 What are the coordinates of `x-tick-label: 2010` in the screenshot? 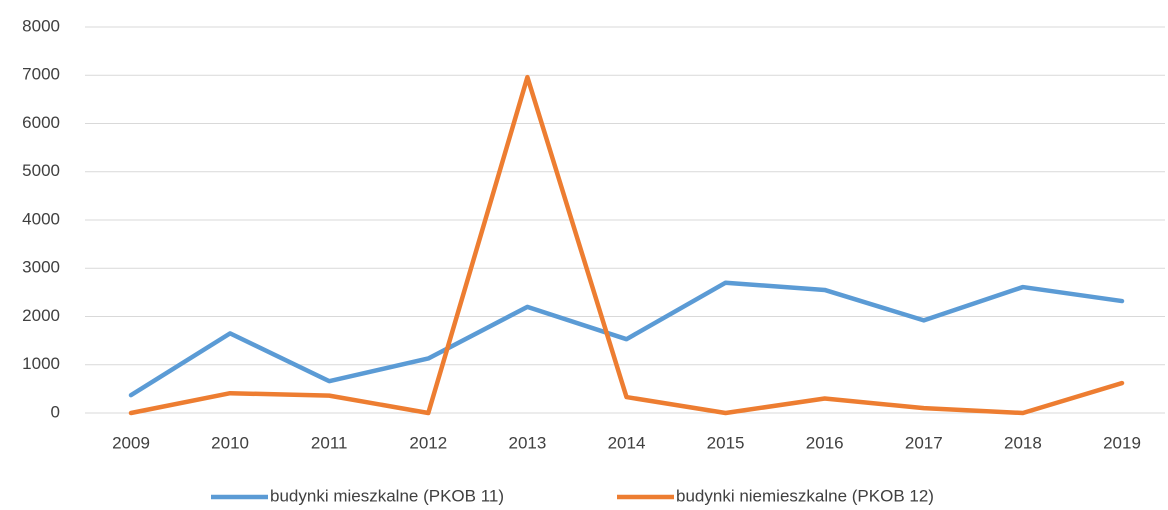 It's located at (230, 442).